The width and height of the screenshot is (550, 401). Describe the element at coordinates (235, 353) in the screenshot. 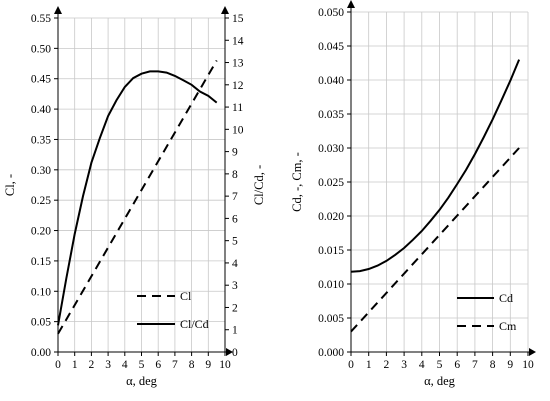

I see `y2-tick-label: 0` at that location.